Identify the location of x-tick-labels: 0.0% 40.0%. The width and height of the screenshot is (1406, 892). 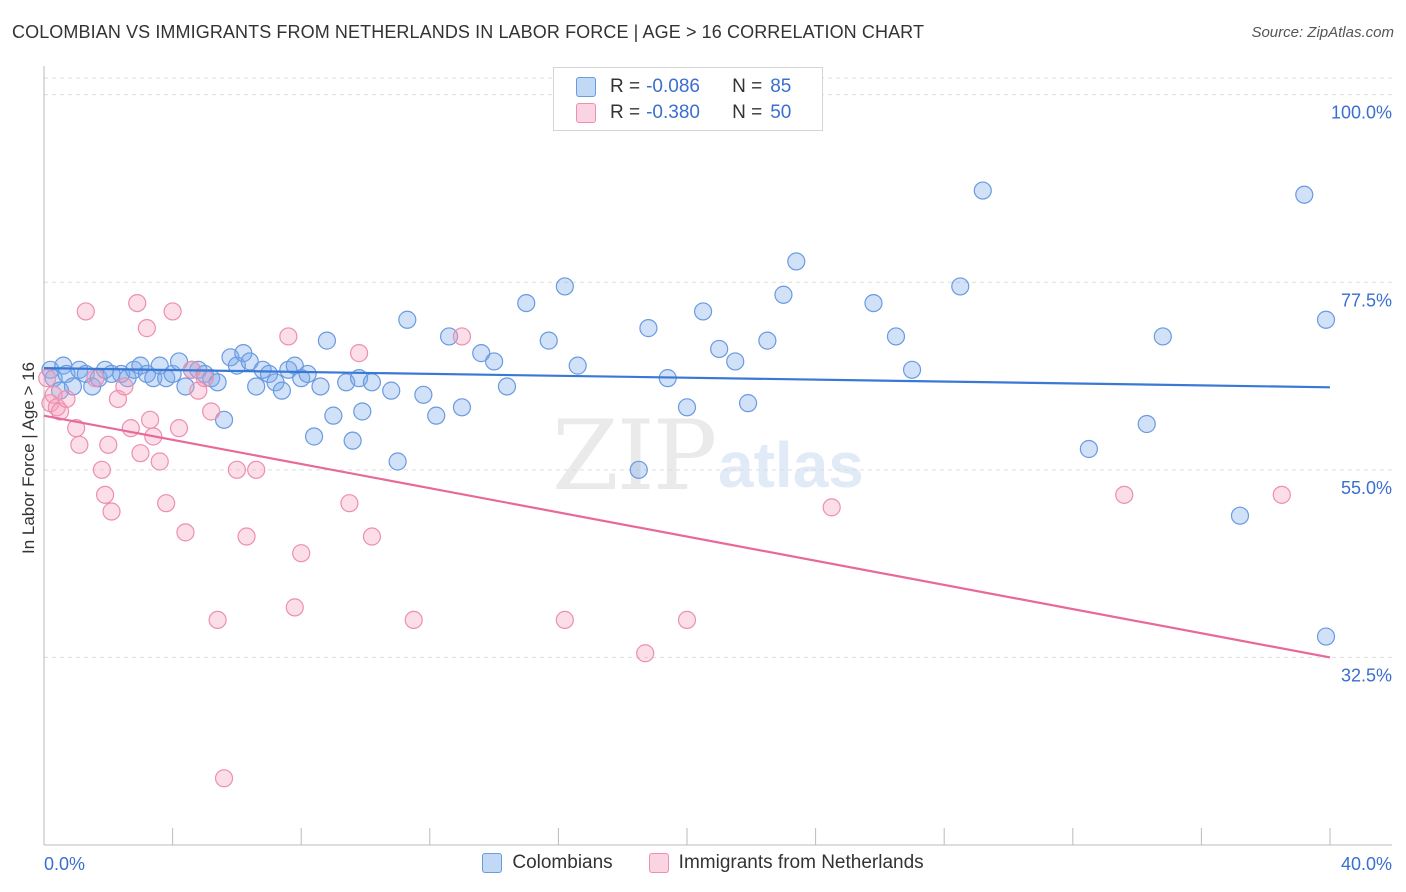
(718, 864).